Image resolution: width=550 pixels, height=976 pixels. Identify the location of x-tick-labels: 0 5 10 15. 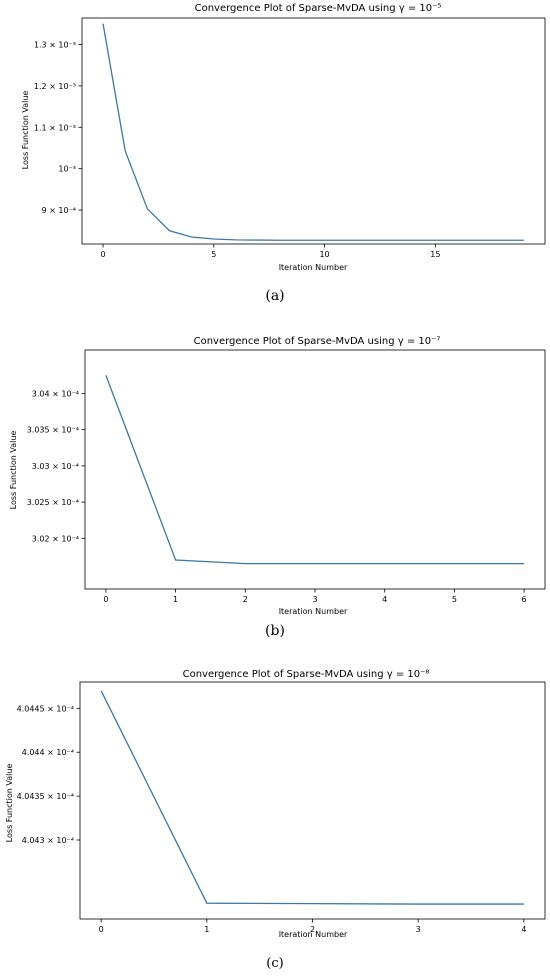
(270, 251).